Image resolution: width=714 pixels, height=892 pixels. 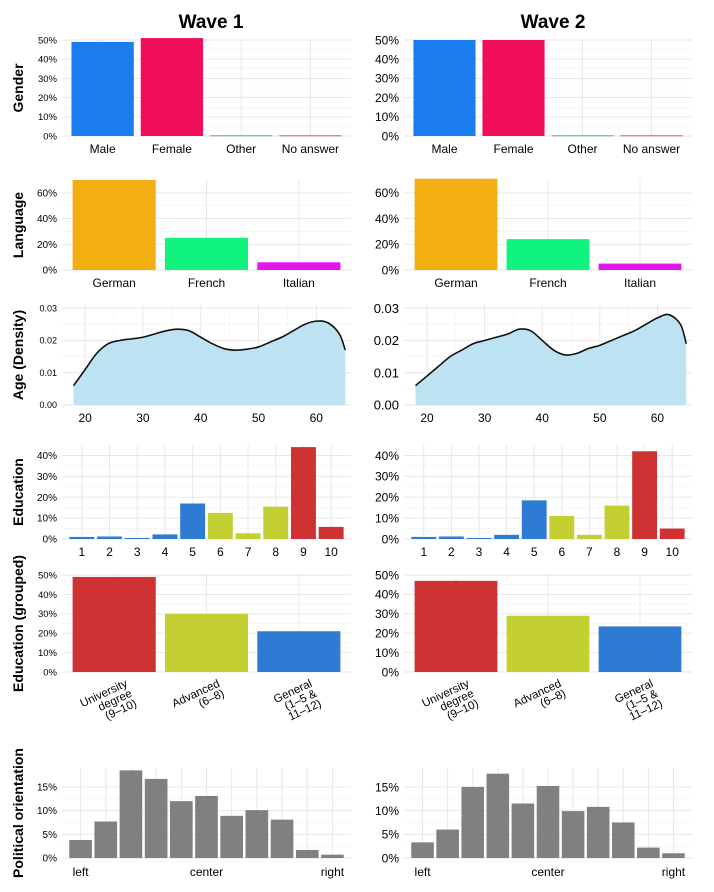 I want to click on education-ytick-label: 10%, so click(x=387, y=518).